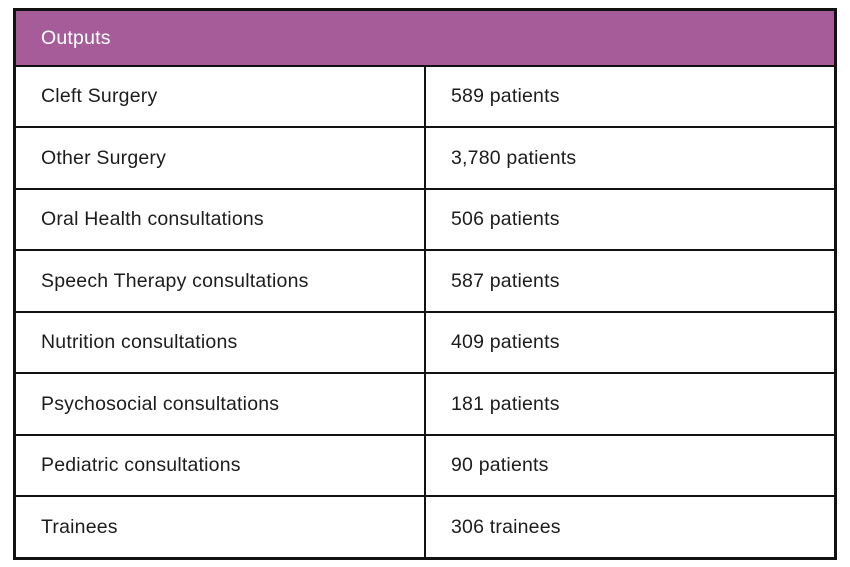 This screenshot has width=850, height=567. What do you see at coordinates (219, 281) in the screenshot?
I see `output-label-cell: Speech Therapy consultations` at bounding box center [219, 281].